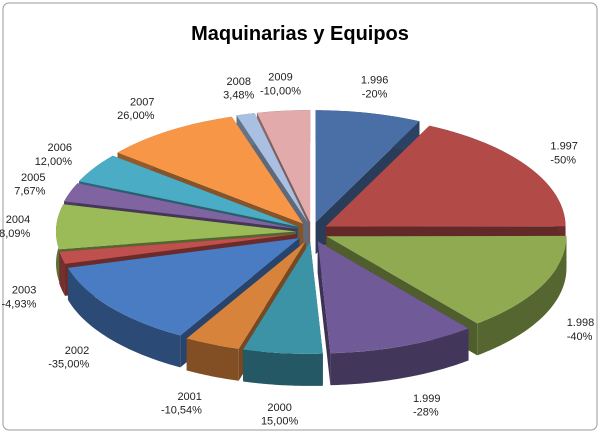  What do you see at coordinates (238, 89) in the screenshot?
I see `data-label: 2008 3,48%` at bounding box center [238, 89].